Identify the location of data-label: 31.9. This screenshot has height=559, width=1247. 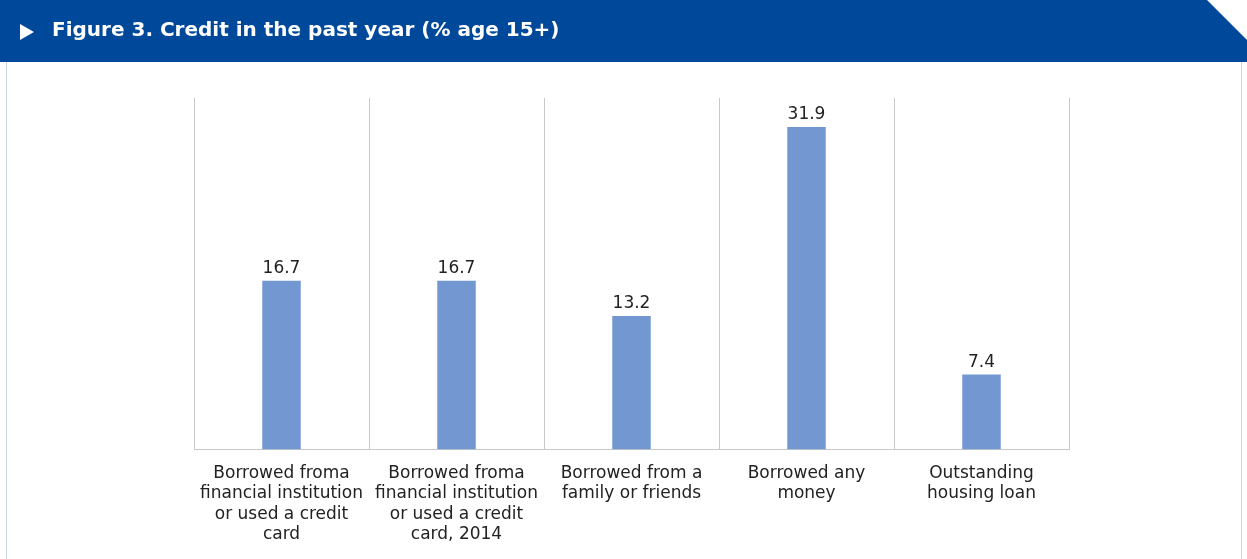
(806, 112).